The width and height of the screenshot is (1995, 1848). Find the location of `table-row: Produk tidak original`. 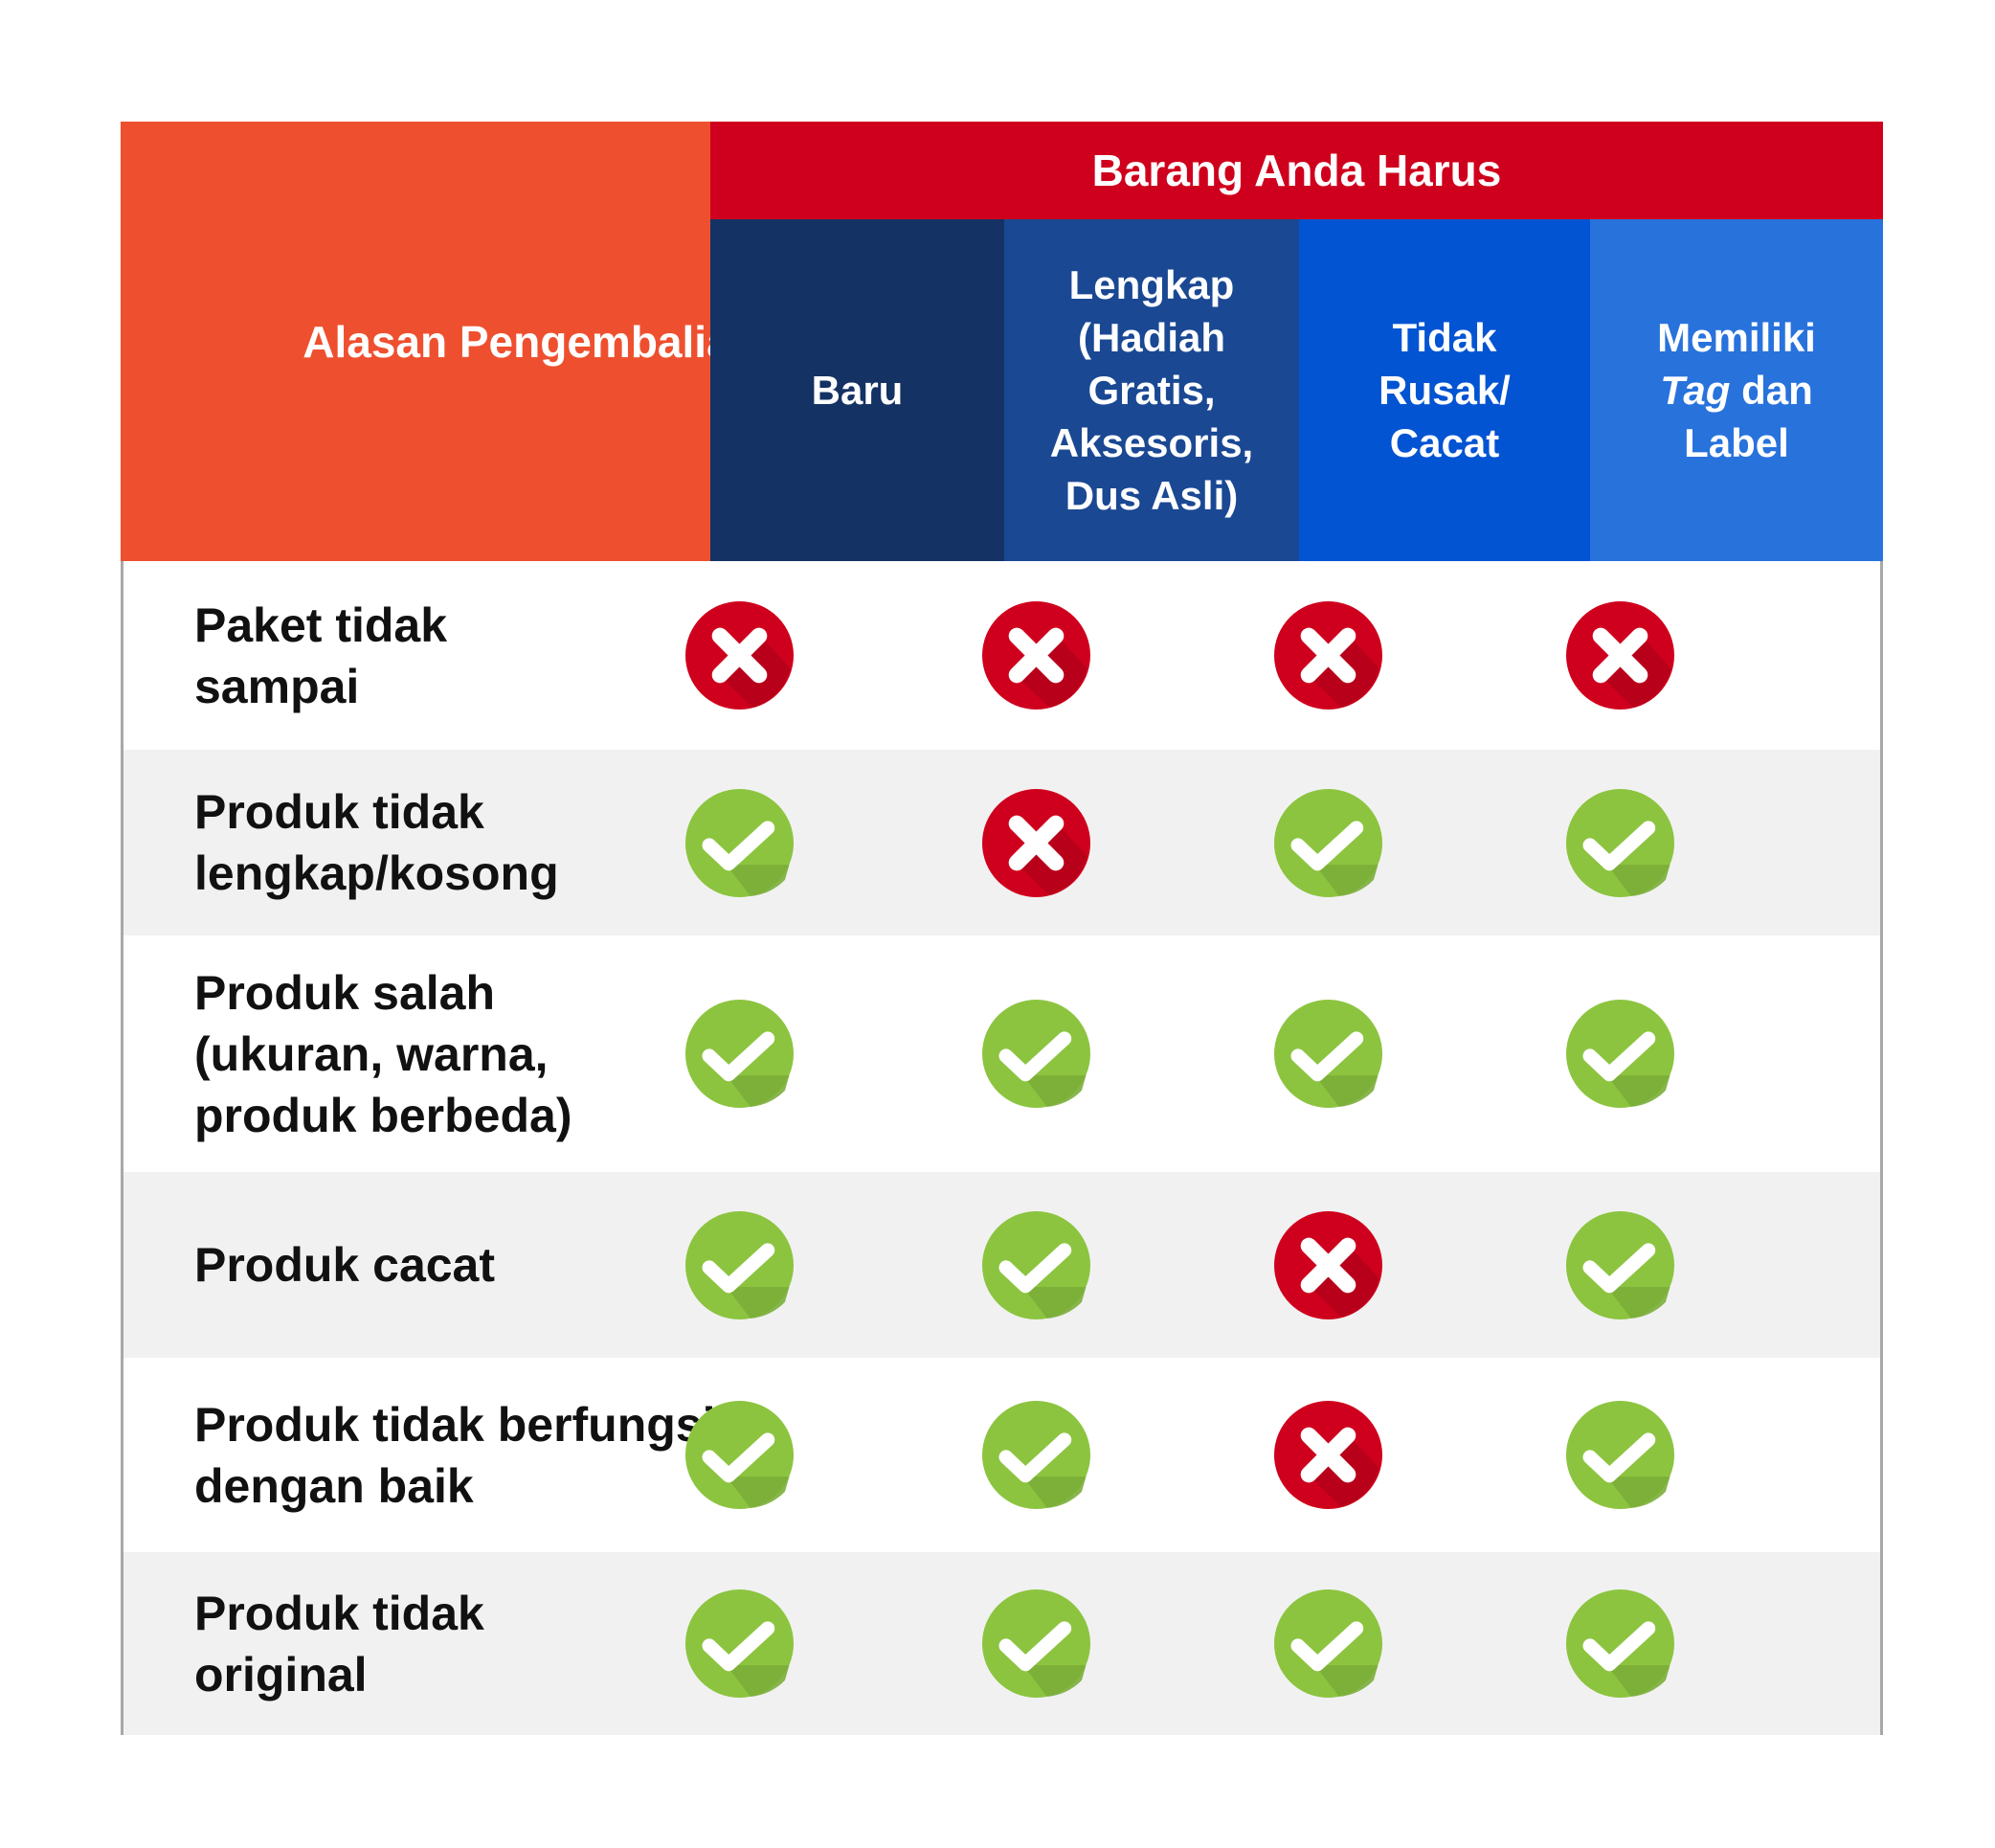

table-row: Produk tidak original is located at coordinates (1002, 1644).